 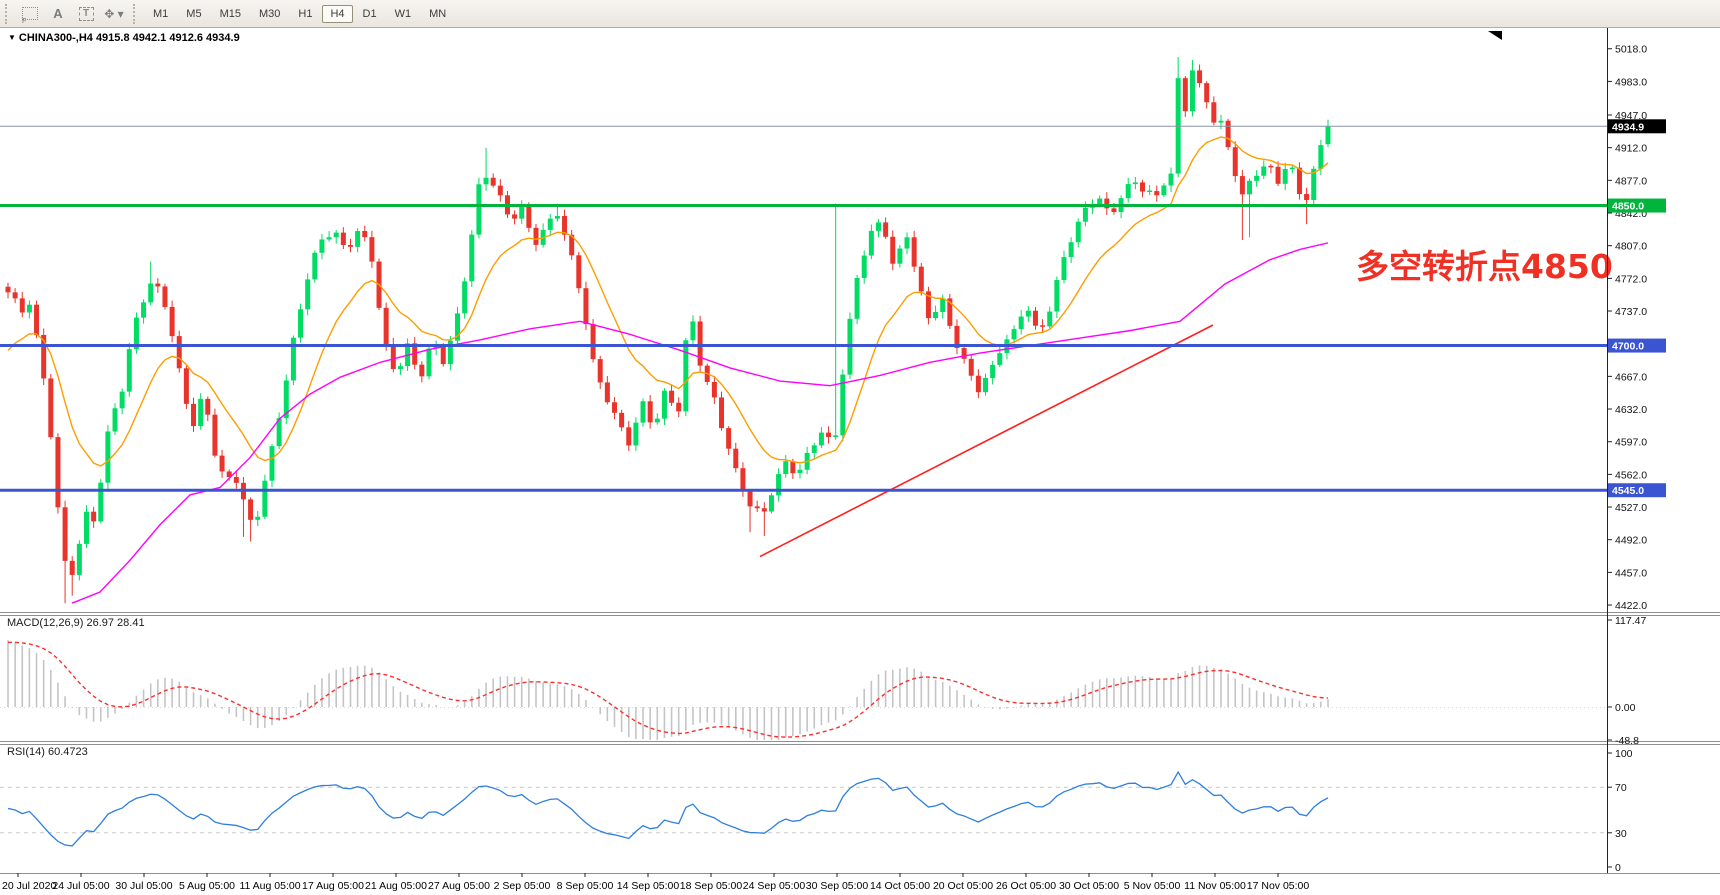 What do you see at coordinates (86, 14) in the screenshot?
I see `text-box-icon: T` at bounding box center [86, 14].